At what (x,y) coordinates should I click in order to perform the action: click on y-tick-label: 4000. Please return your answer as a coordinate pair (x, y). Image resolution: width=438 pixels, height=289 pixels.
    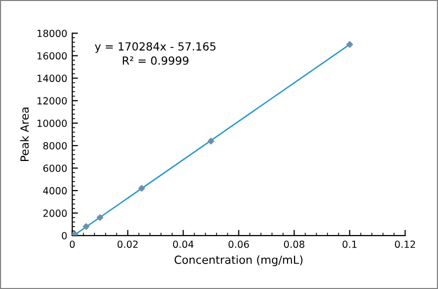
    Looking at the image, I should click on (55, 190).